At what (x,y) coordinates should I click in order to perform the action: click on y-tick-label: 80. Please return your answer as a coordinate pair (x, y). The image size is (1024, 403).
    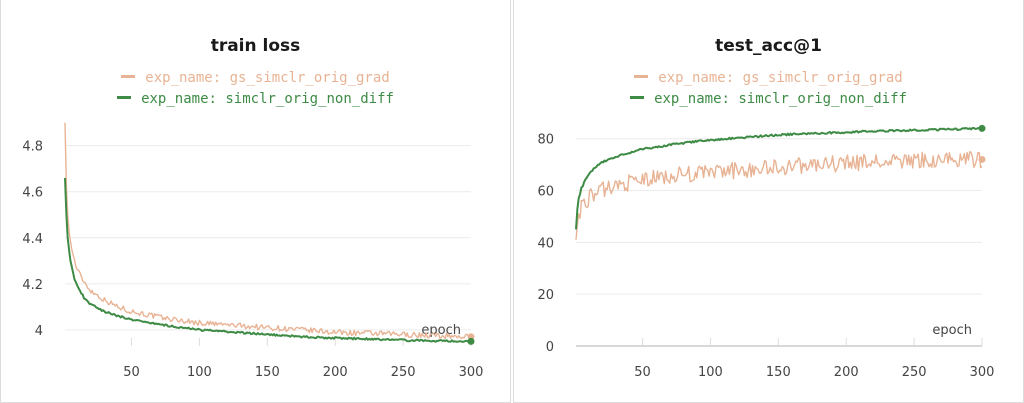
    Looking at the image, I should click on (545, 140).